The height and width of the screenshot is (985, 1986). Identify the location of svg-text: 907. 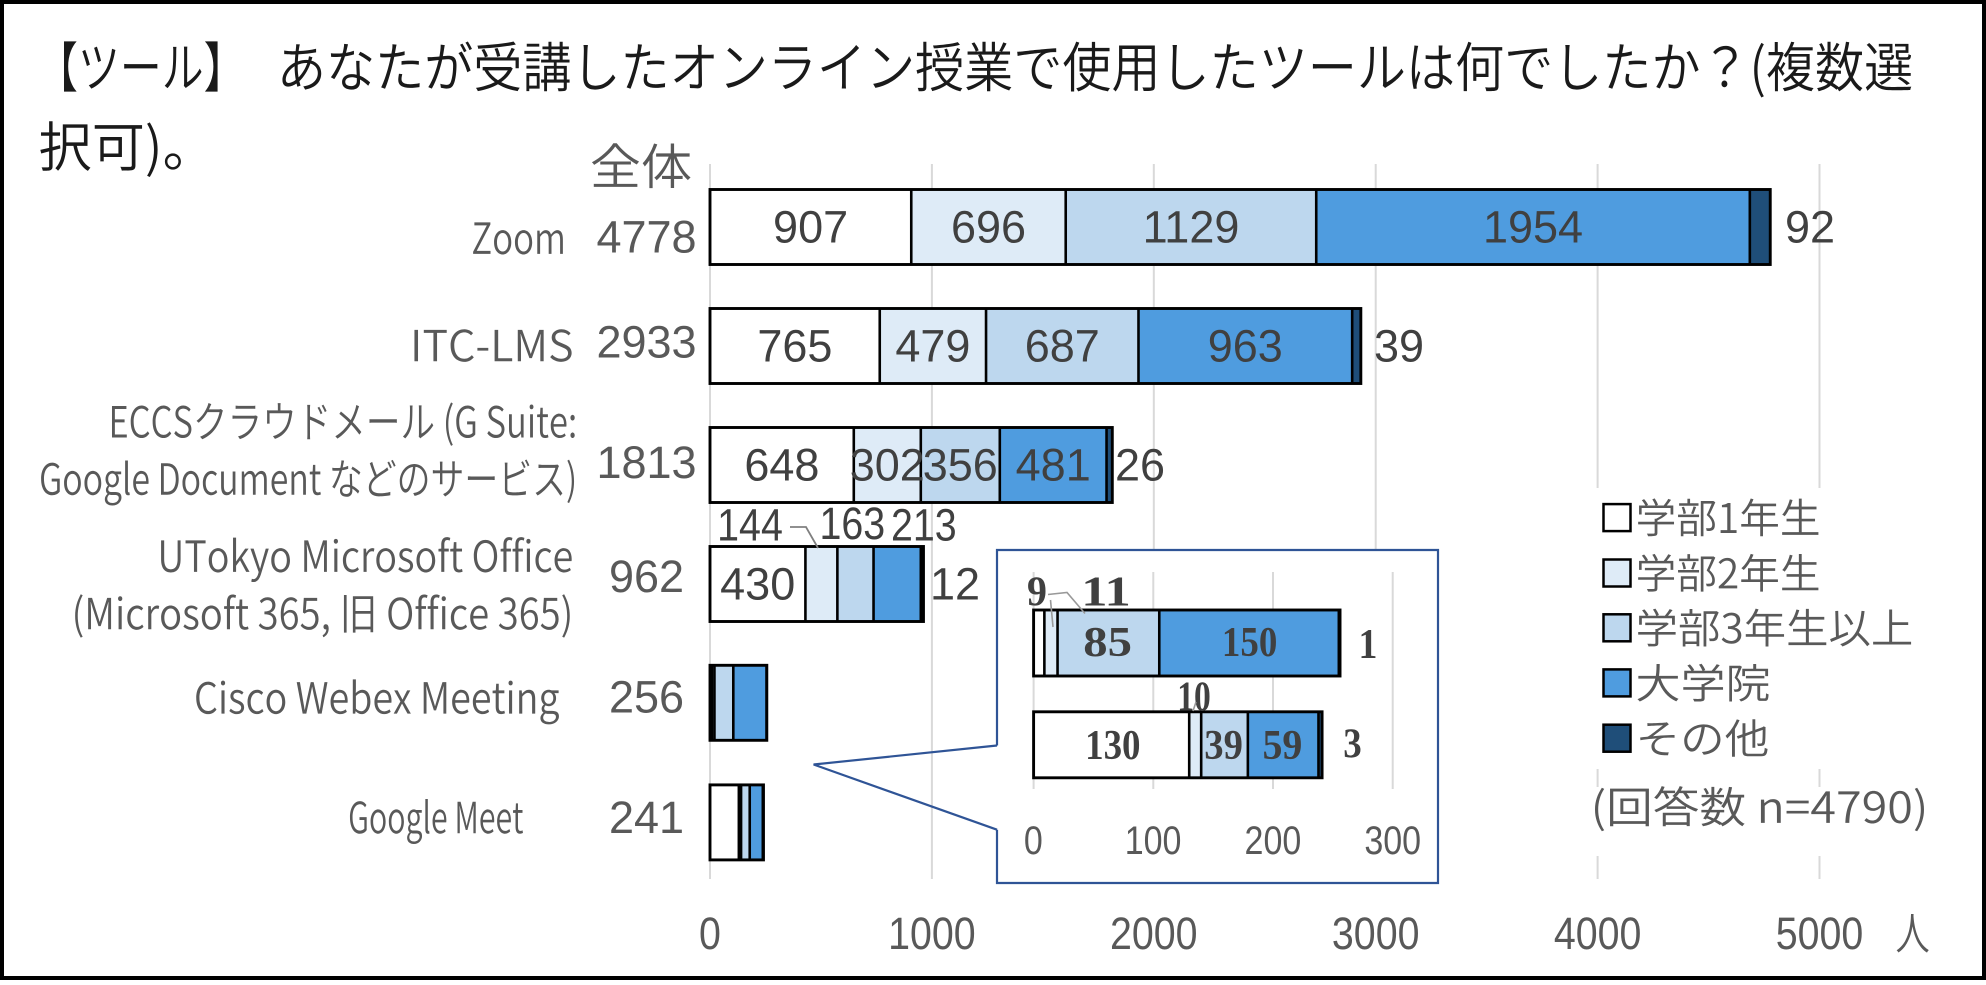
(810, 227).